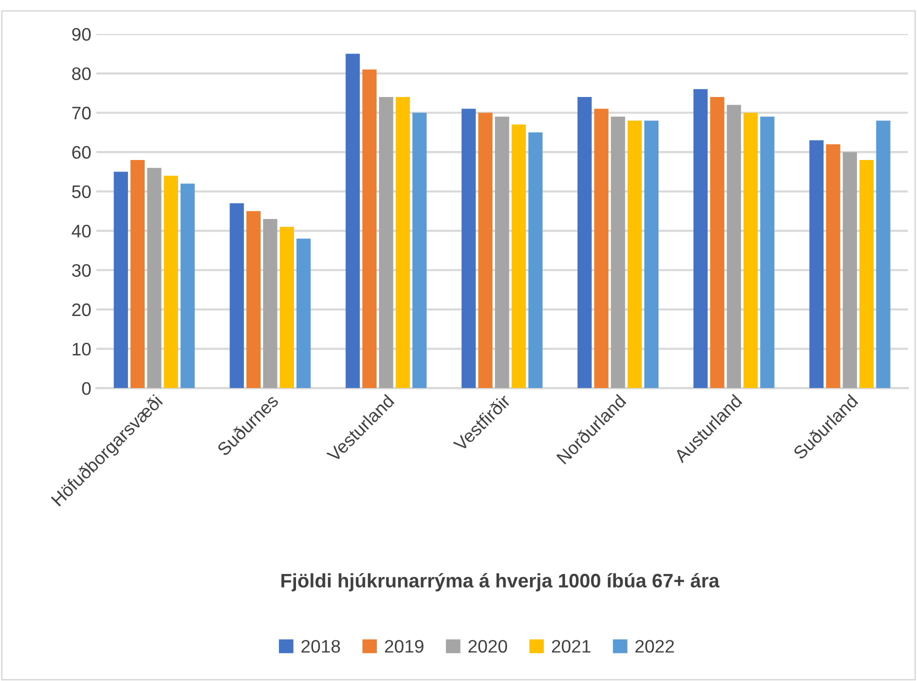  What do you see at coordinates (571, 646) in the screenshot?
I see `legend-label: 2021` at bounding box center [571, 646].